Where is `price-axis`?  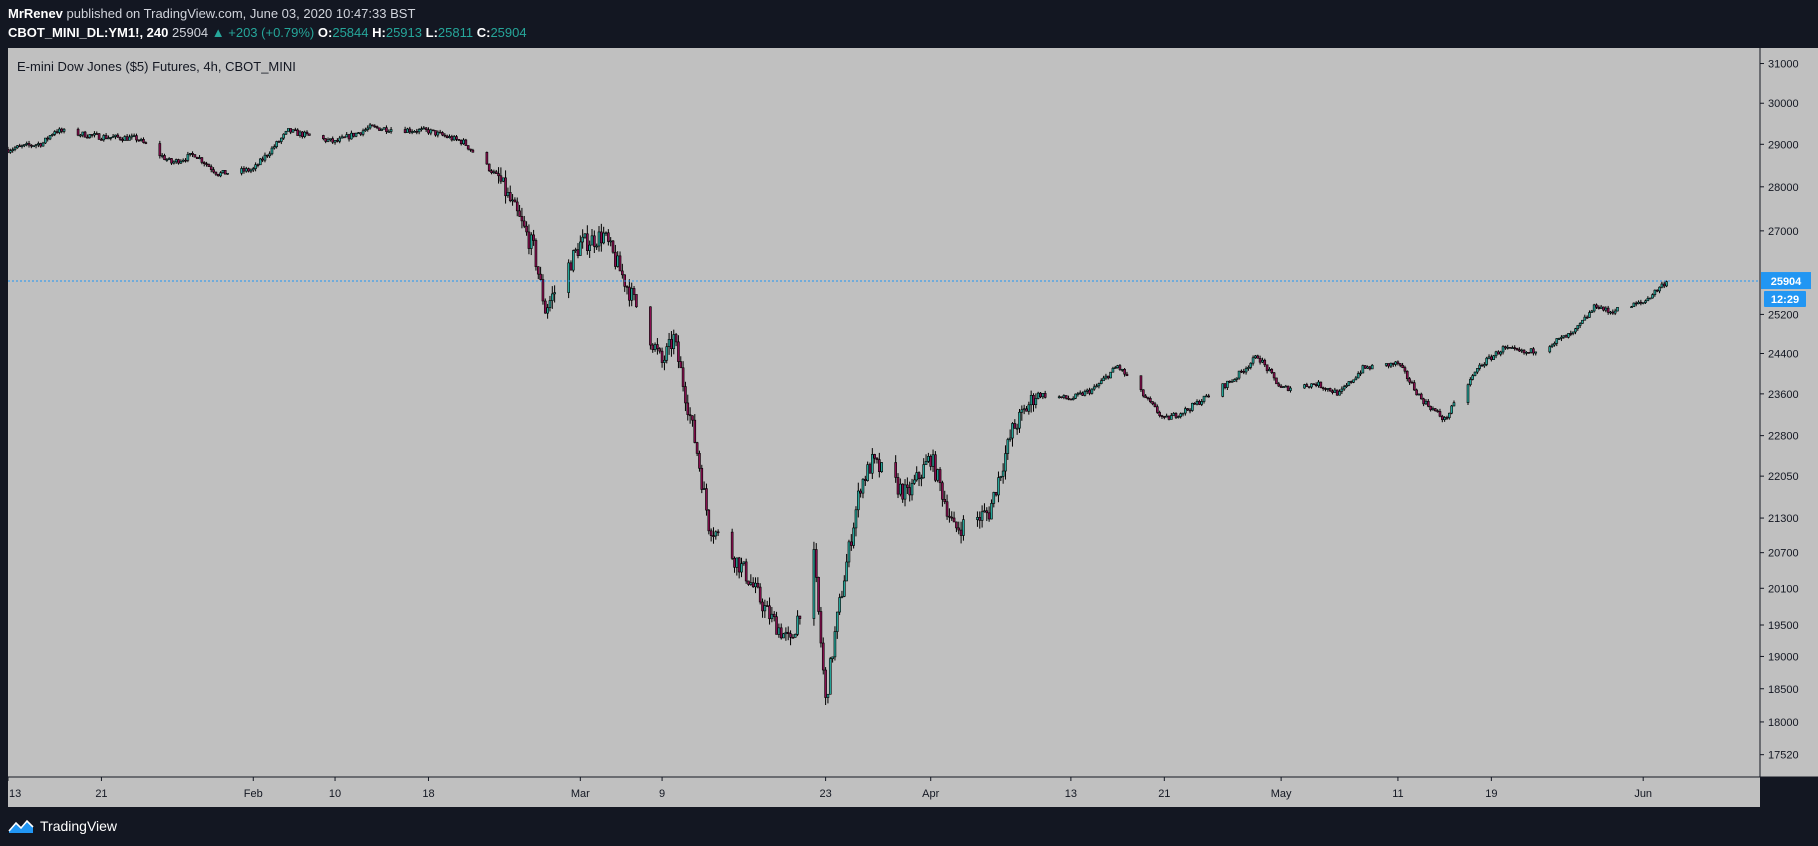 price-axis is located at coordinates (1789, 412).